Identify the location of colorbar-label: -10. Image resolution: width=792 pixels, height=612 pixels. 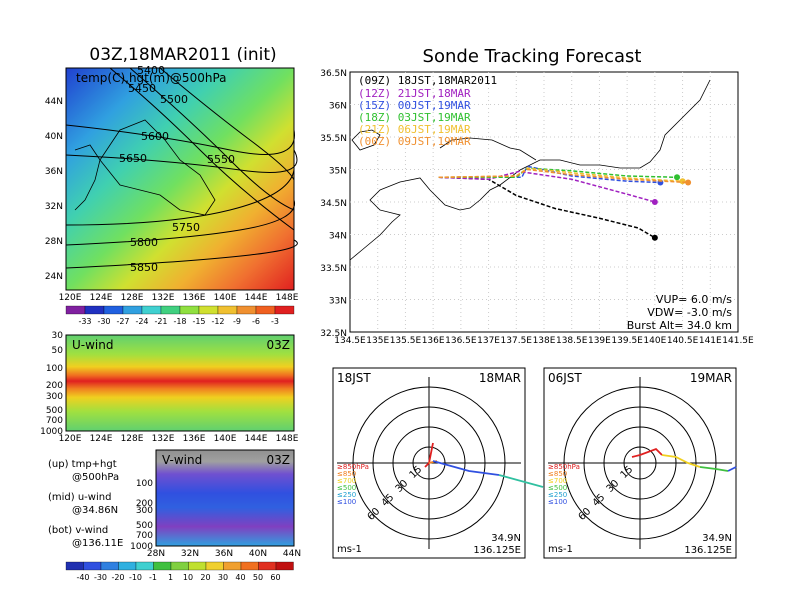
(135, 577).